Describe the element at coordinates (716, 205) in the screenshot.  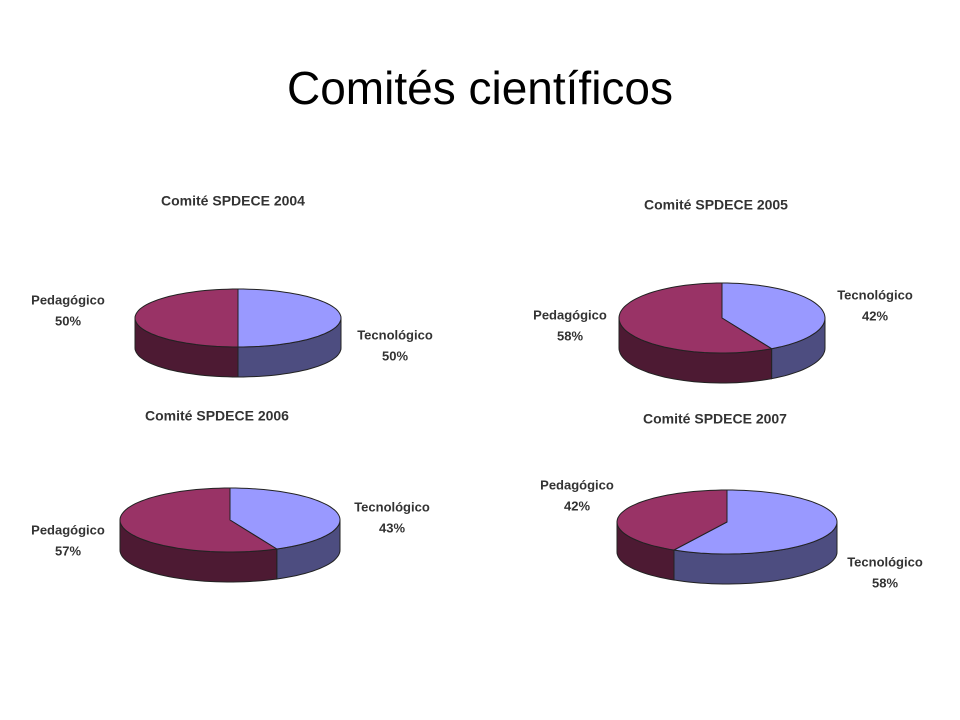
I see `chart-title: Comité SPDECE 2005` at that location.